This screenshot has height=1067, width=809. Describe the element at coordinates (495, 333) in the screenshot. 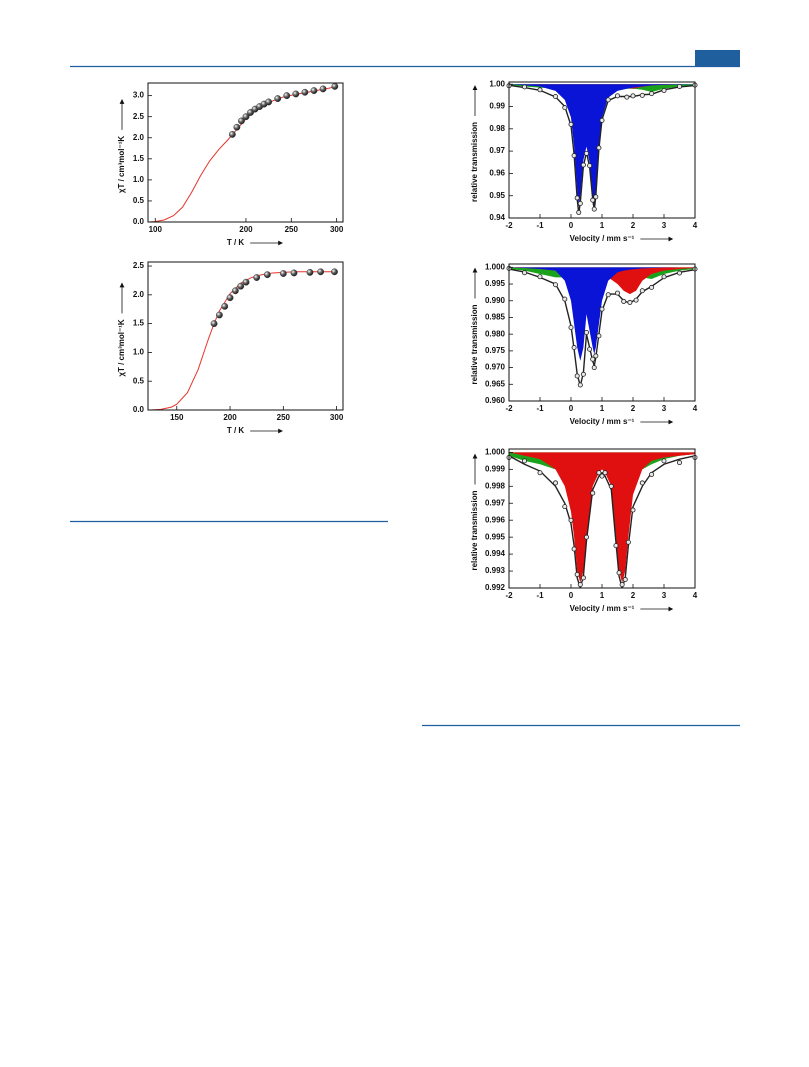

I see `y-tick-label: 0.980` at that location.